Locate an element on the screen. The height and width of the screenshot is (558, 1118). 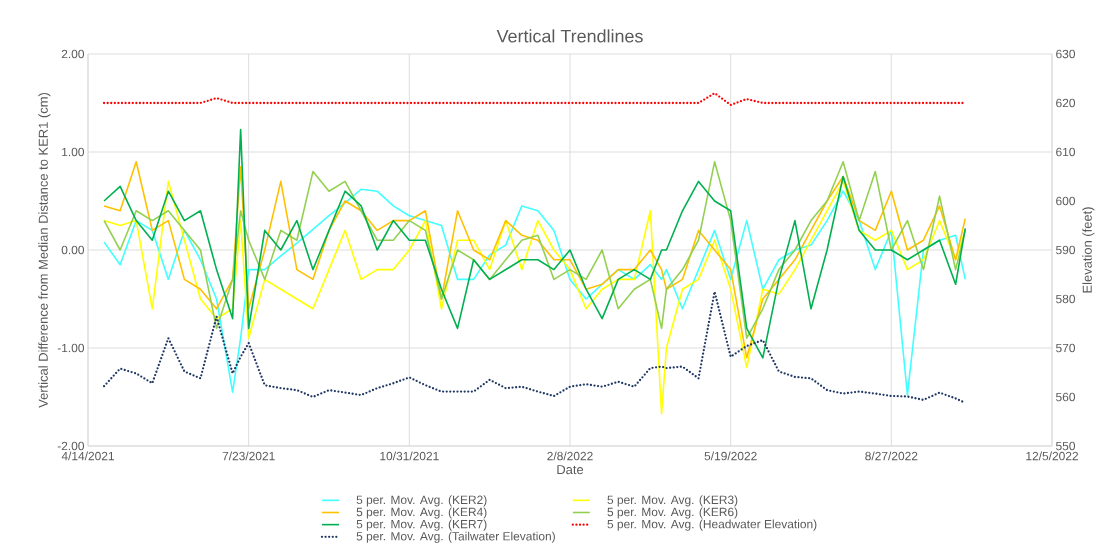
y-tick-label: 1.00 is located at coordinates (73, 152).